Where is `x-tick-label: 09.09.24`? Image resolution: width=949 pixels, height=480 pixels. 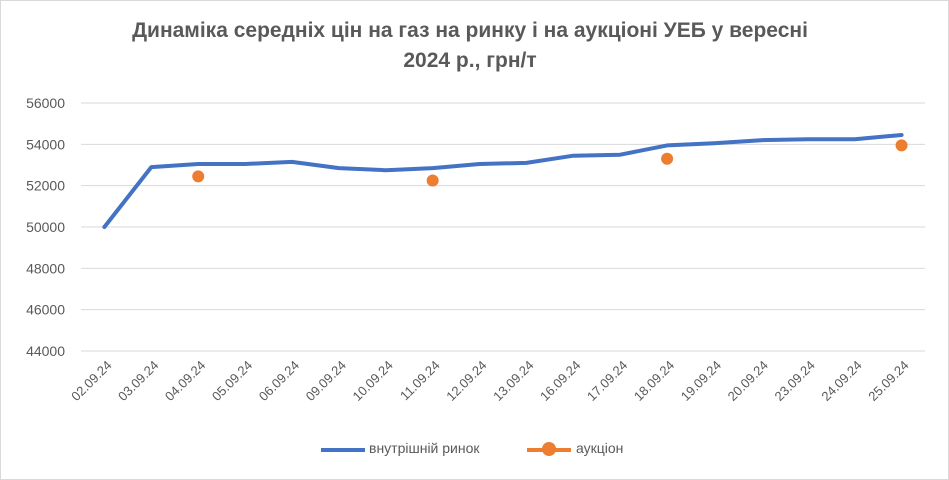
x-tick-label: 09.09.24 is located at coordinates (326, 381).